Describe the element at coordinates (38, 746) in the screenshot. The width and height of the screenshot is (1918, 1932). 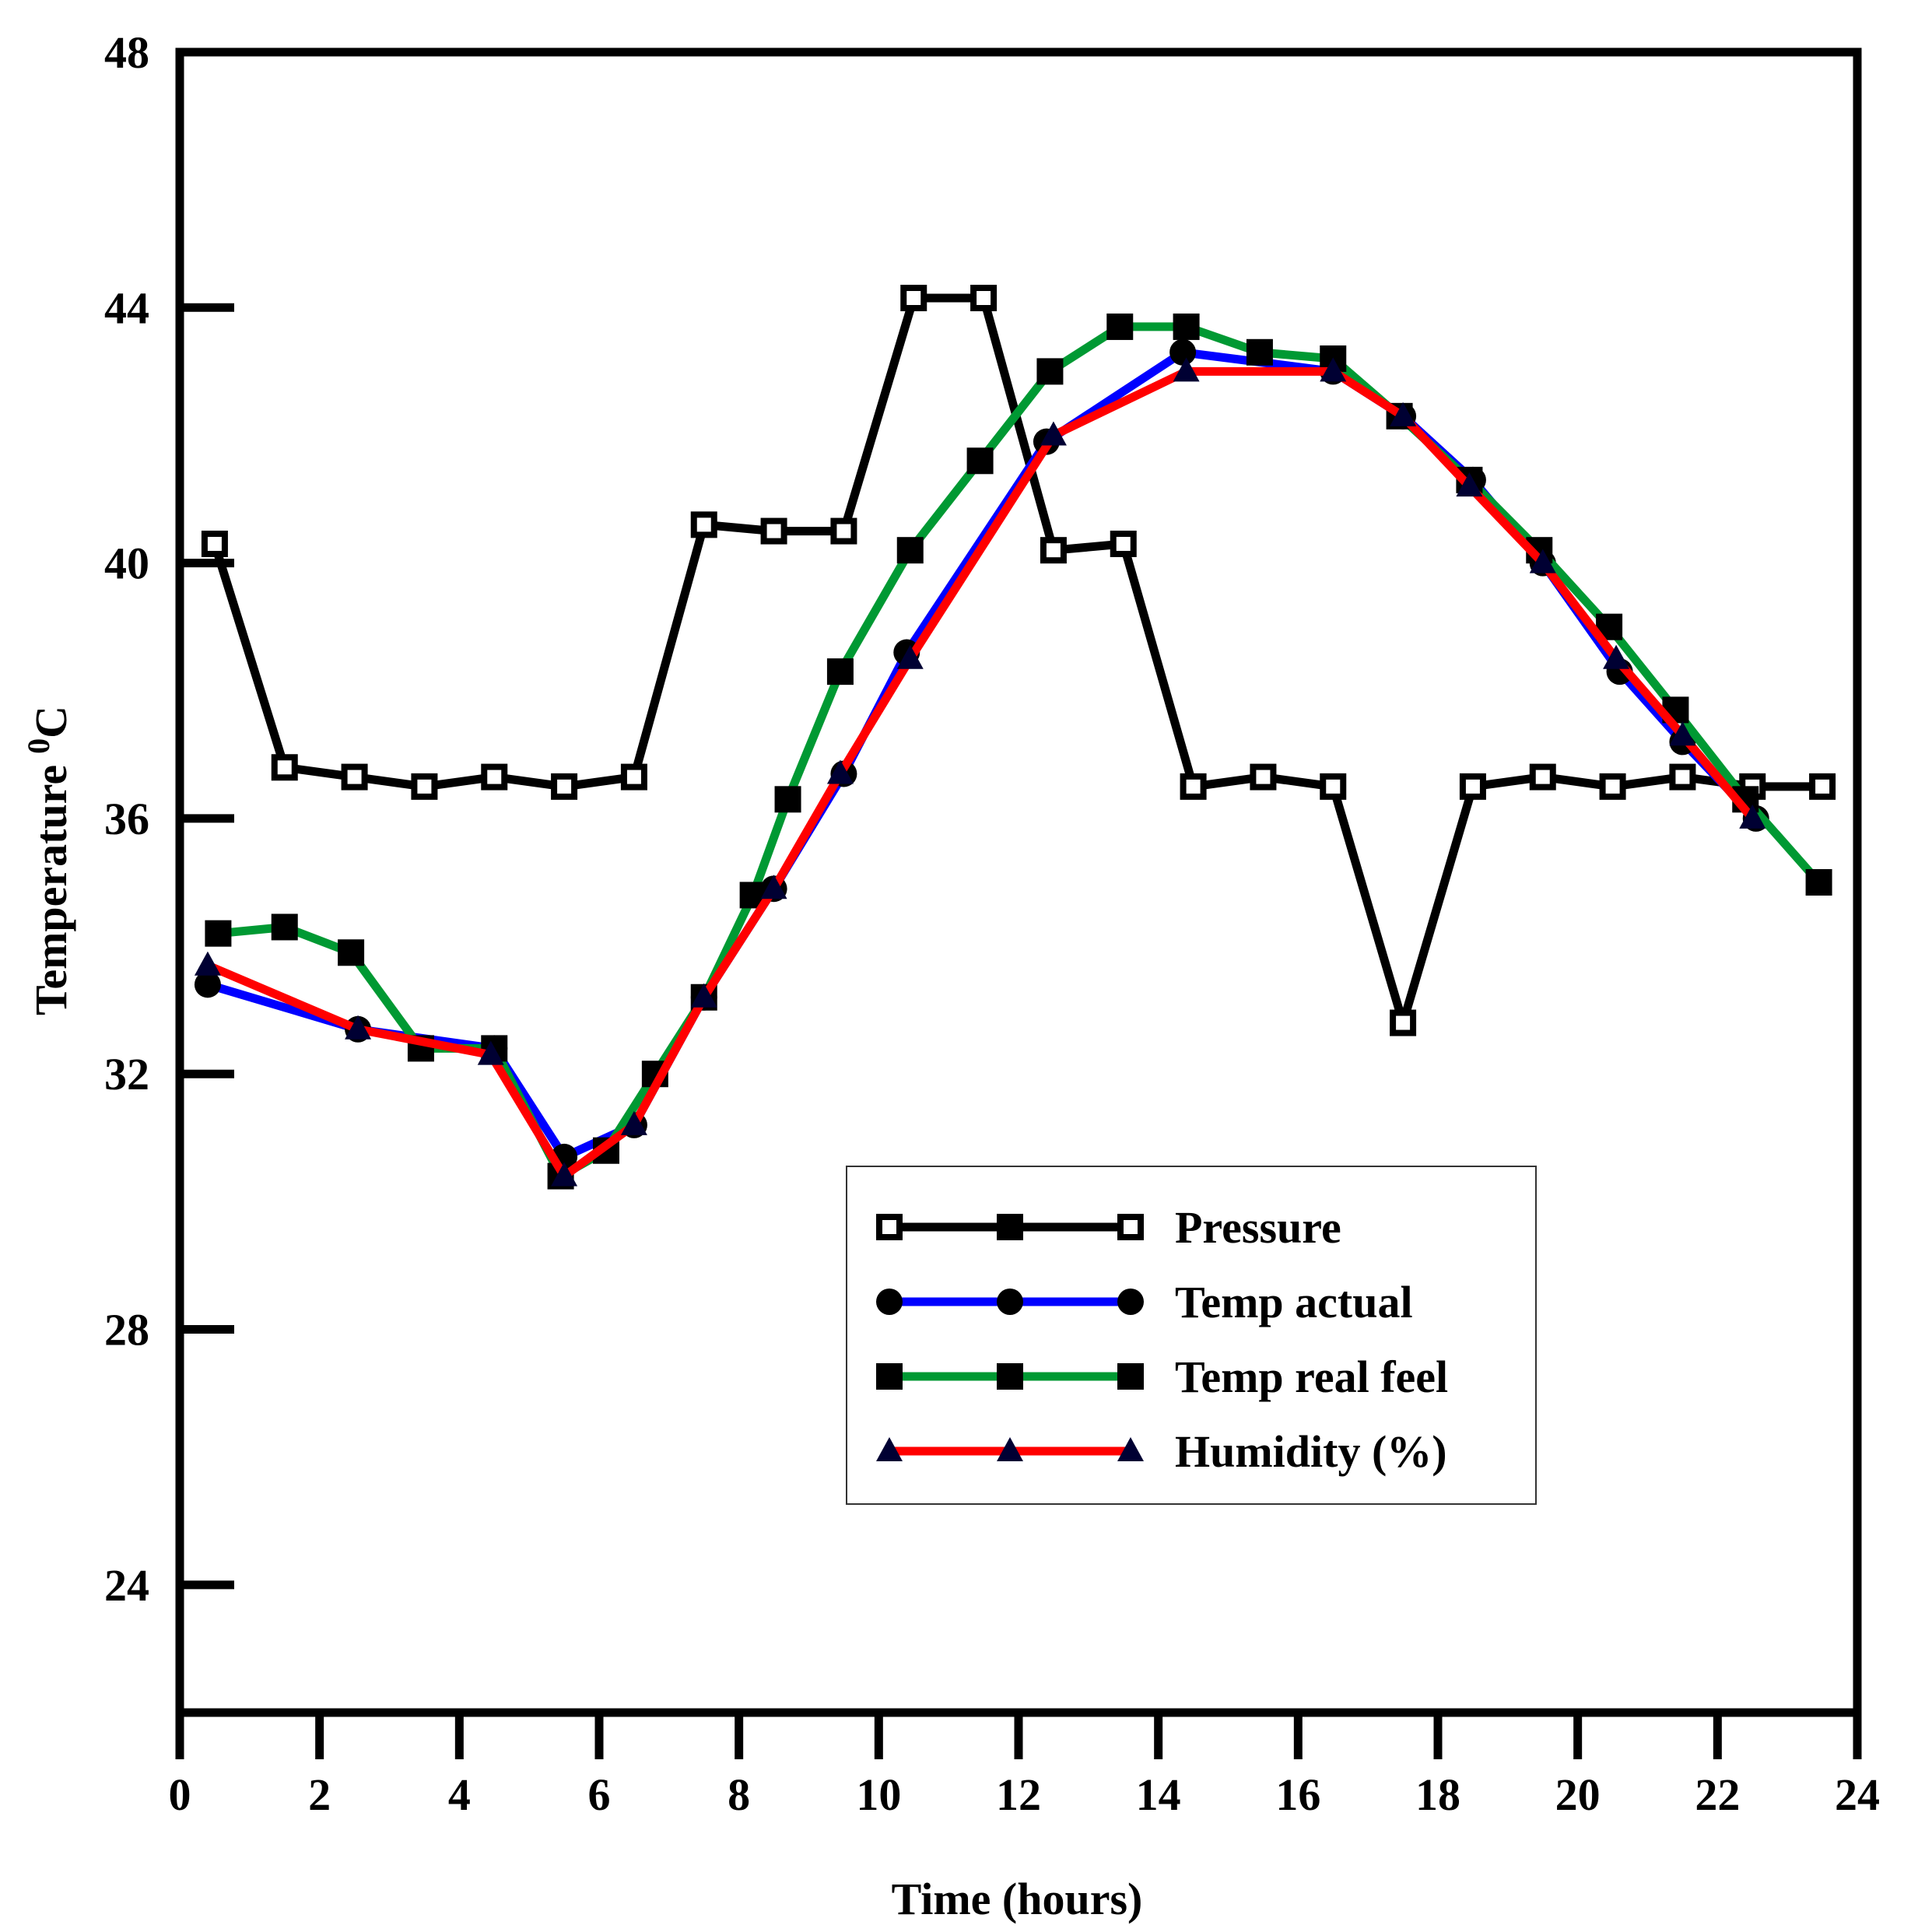
I see `y-axis-title-superscript: 0` at that location.